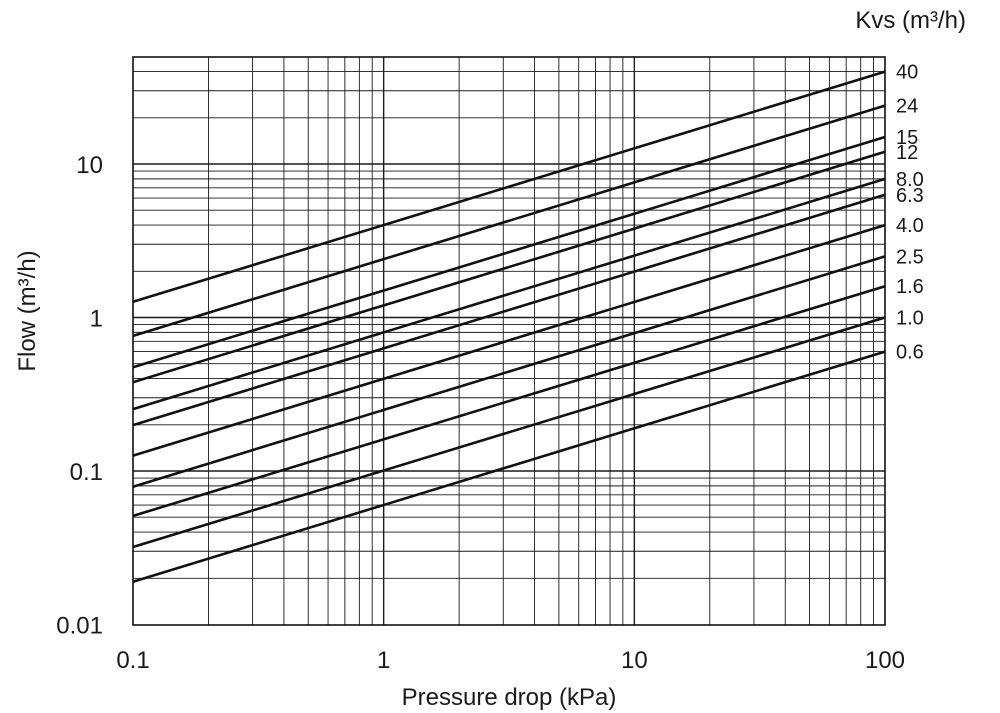 The image size is (1000, 713). I want to click on x-axis-label: Pressure drop (kPa), so click(509, 697).